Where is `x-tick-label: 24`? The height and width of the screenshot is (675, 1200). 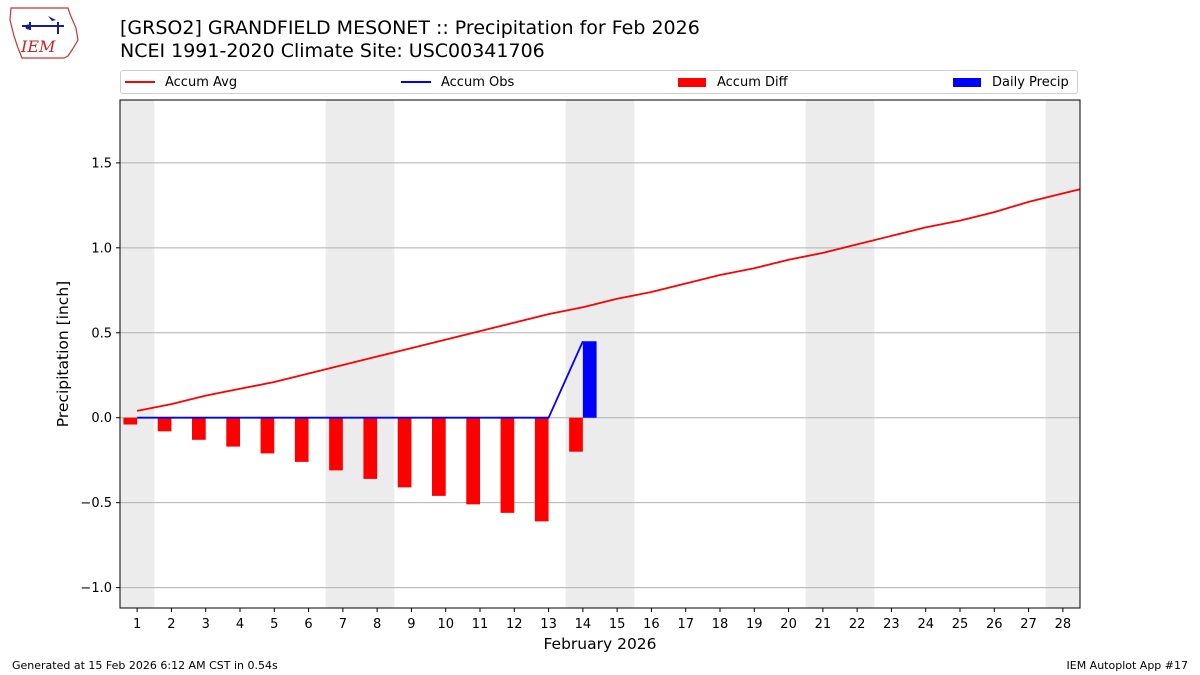
x-tick-label: 24 is located at coordinates (925, 624).